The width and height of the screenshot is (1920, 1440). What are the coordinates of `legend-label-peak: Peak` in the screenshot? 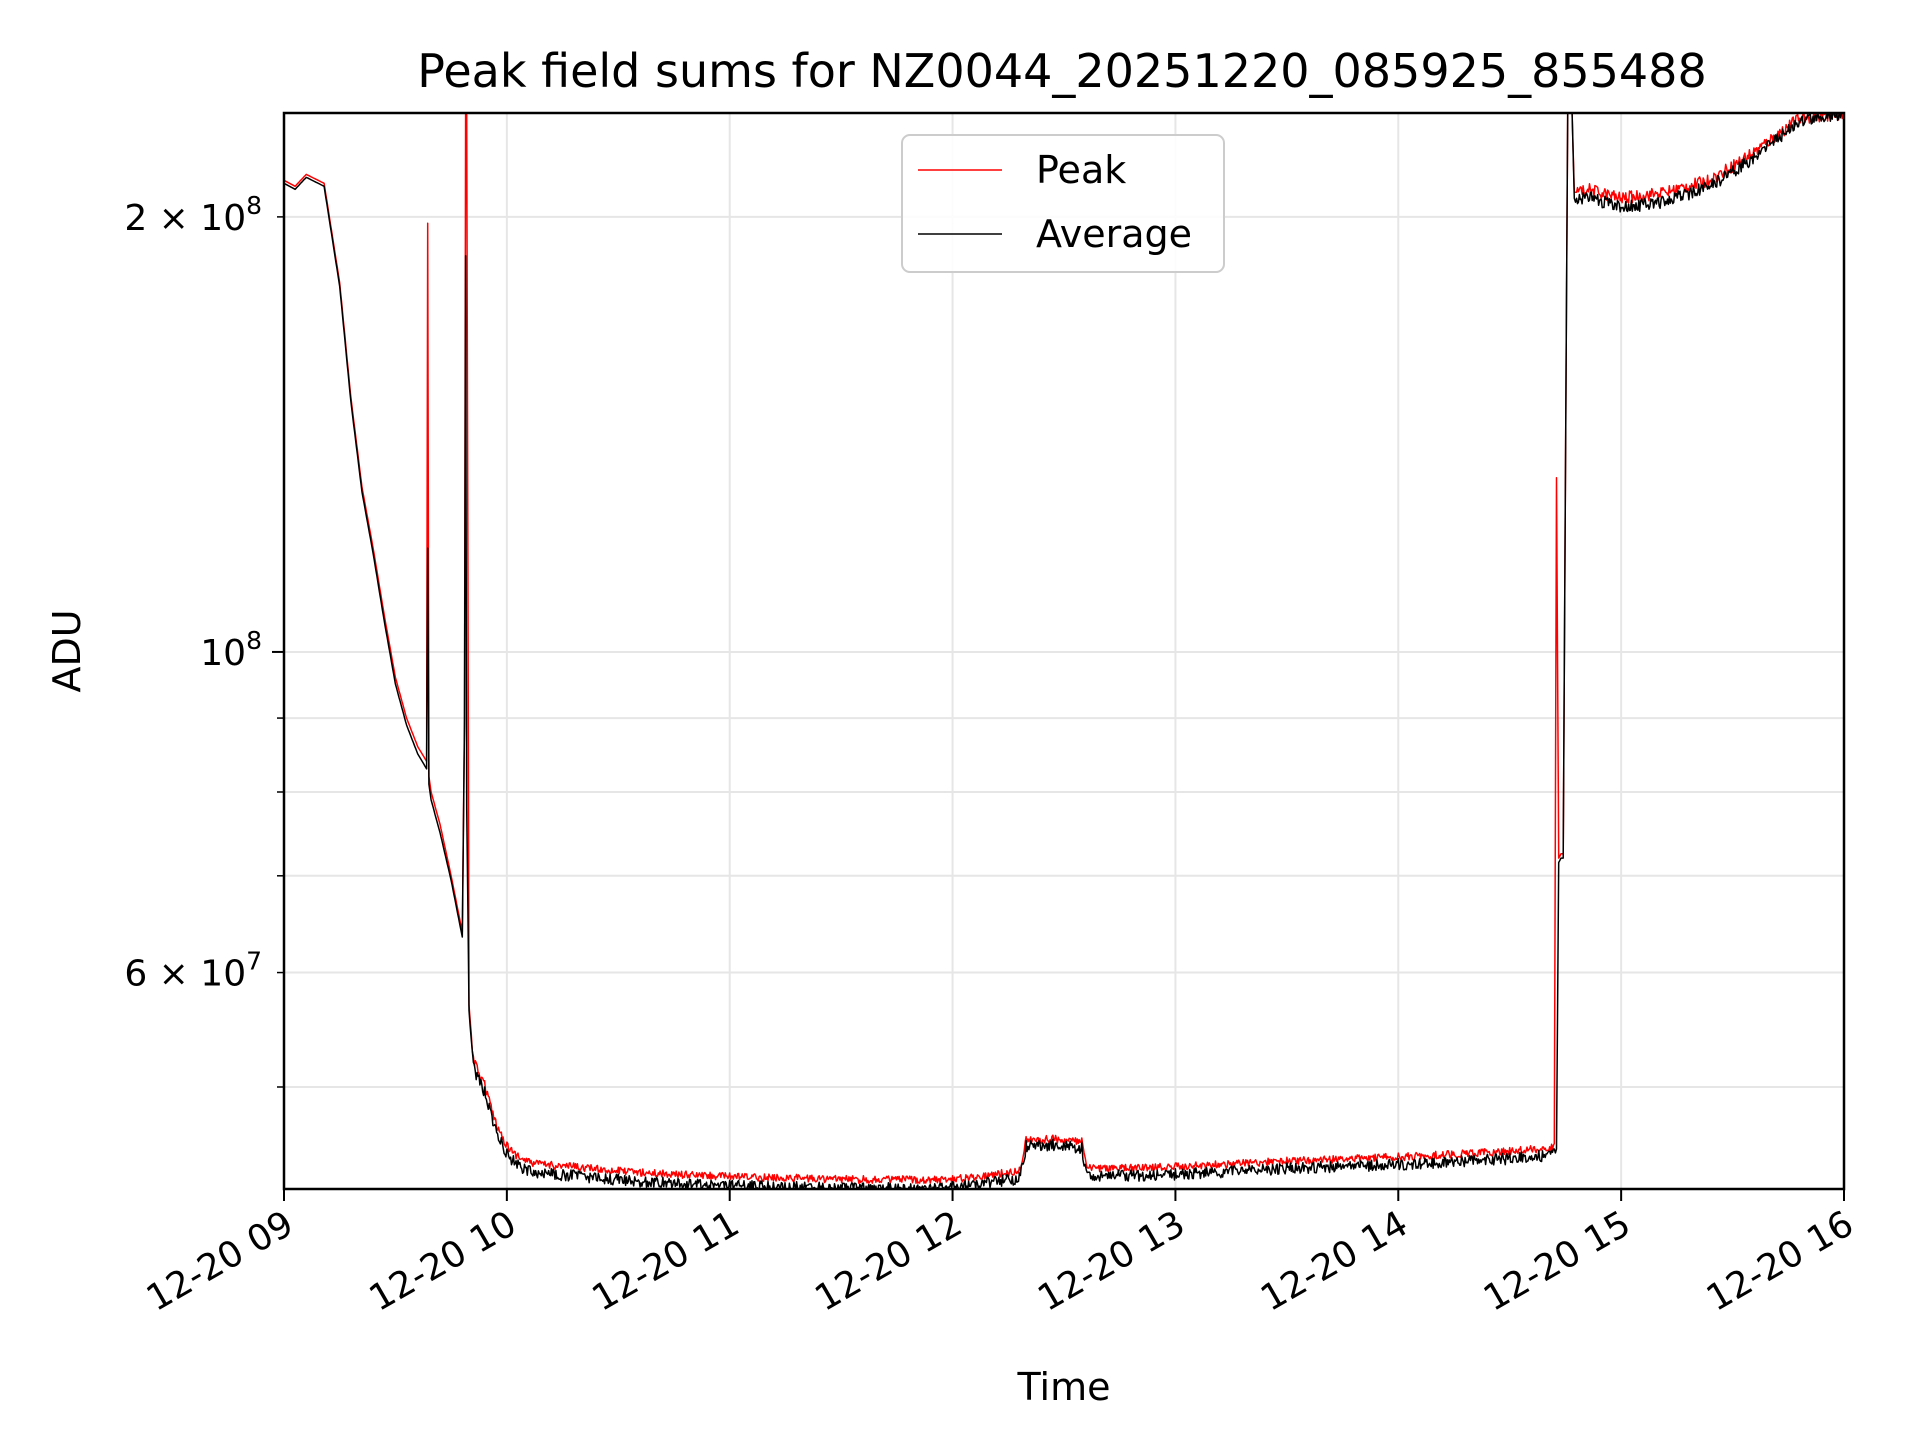 It's located at (1081, 170).